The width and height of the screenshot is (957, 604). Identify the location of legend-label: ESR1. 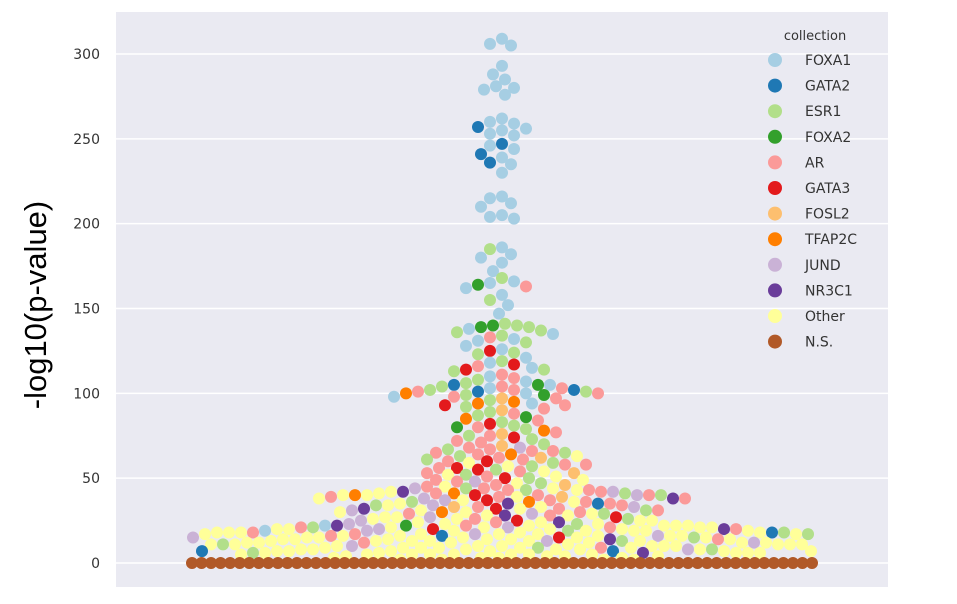
(823, 112).